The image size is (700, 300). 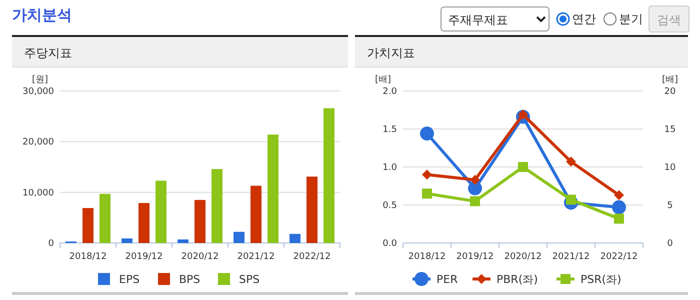 I want to click on y-tick-label: 0.0, so click(x=390, y=244).